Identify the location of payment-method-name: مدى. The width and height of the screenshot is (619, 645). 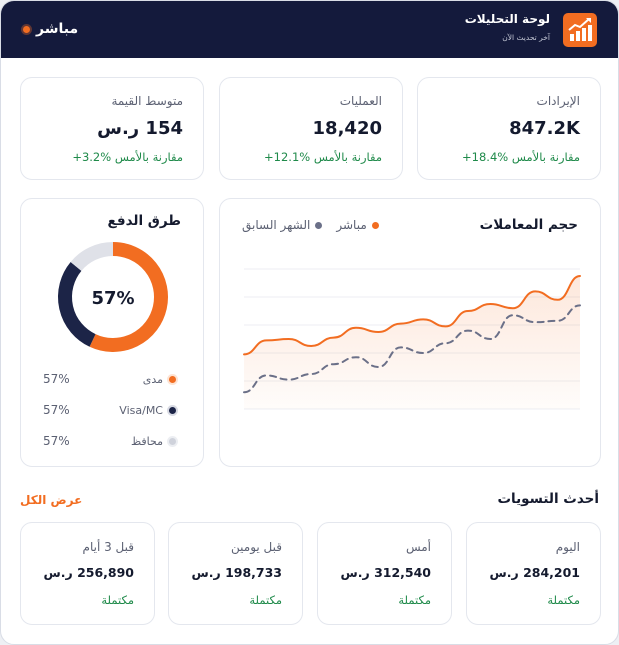
(152, 379).